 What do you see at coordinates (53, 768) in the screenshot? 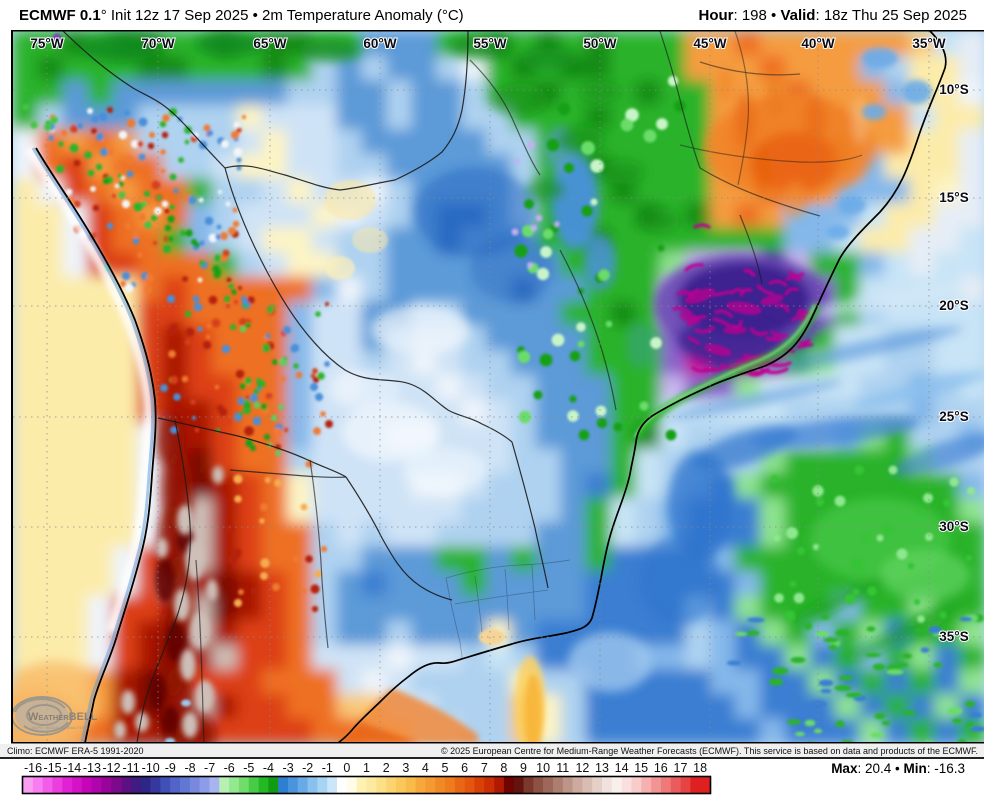
I see `svg-text: -15` at bounding box center [53, 768].